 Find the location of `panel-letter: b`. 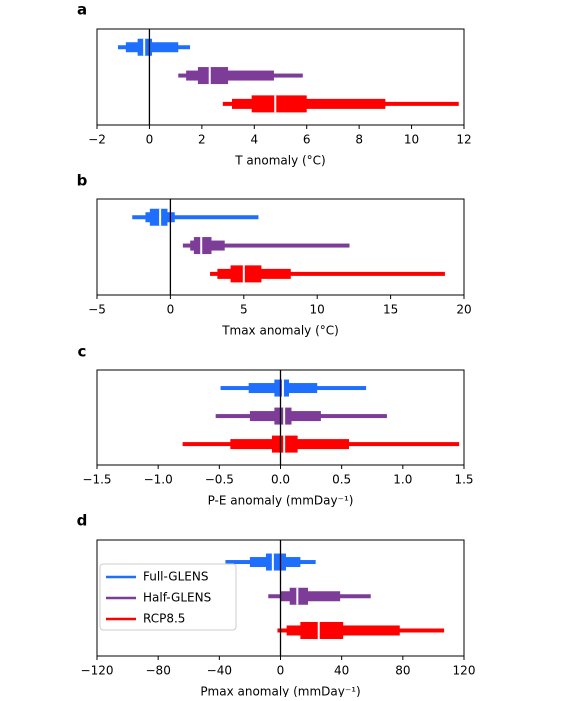

panel-letter: b is located at coordinates (82, 181).